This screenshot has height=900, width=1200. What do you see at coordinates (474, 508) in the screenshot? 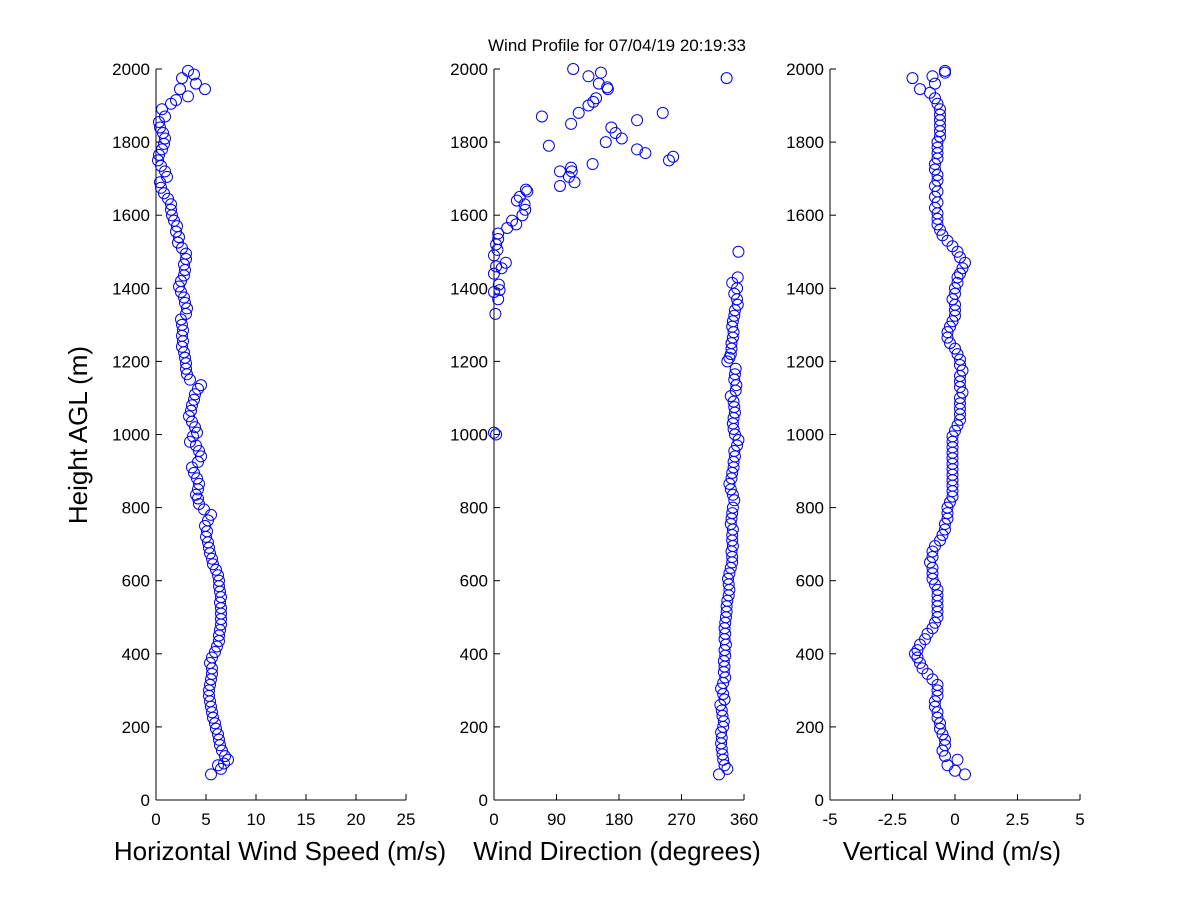
I see `y-tick-label: 800` at bounding box center [474, 508].